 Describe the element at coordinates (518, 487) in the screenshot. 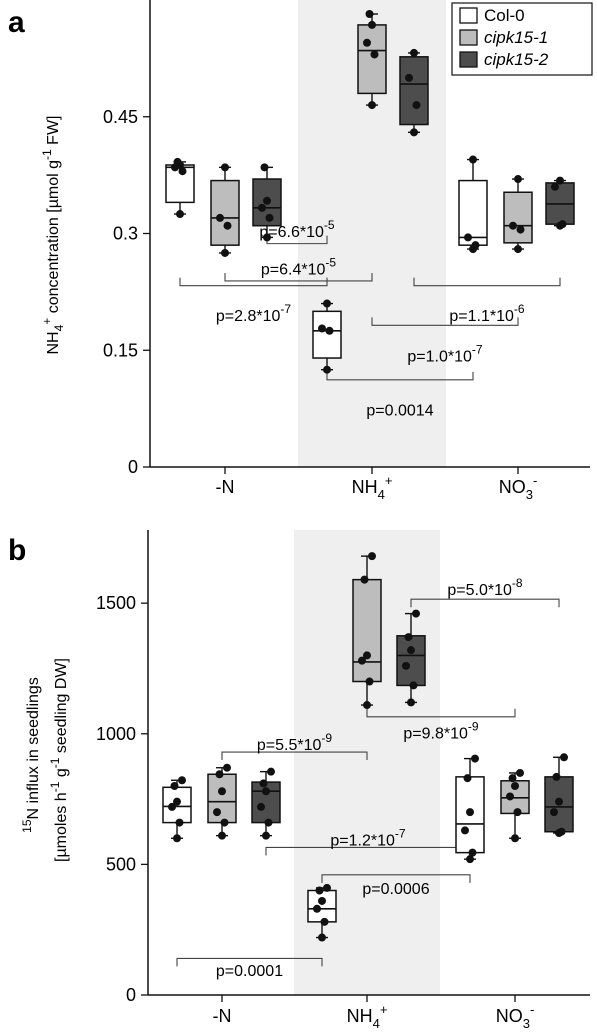

I see `x-category-label: NO3-` at that location.